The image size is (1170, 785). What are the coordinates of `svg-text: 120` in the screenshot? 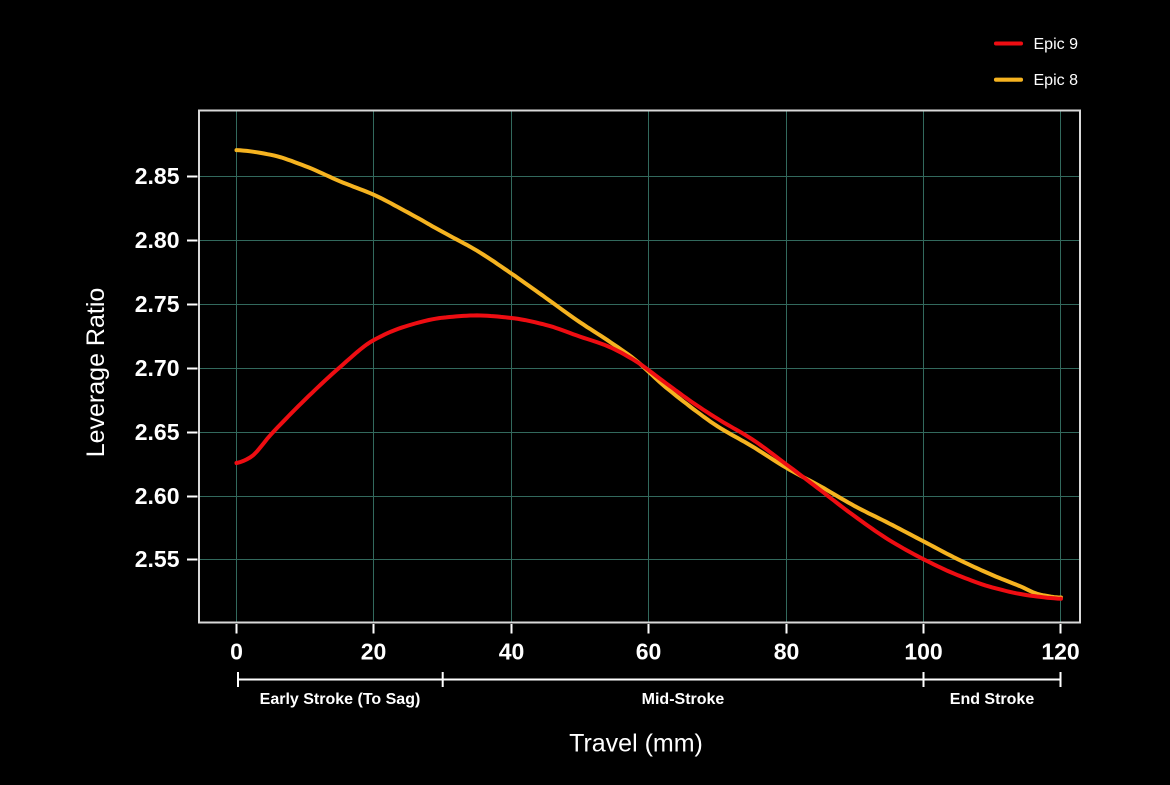 It's located at (1060, 652).